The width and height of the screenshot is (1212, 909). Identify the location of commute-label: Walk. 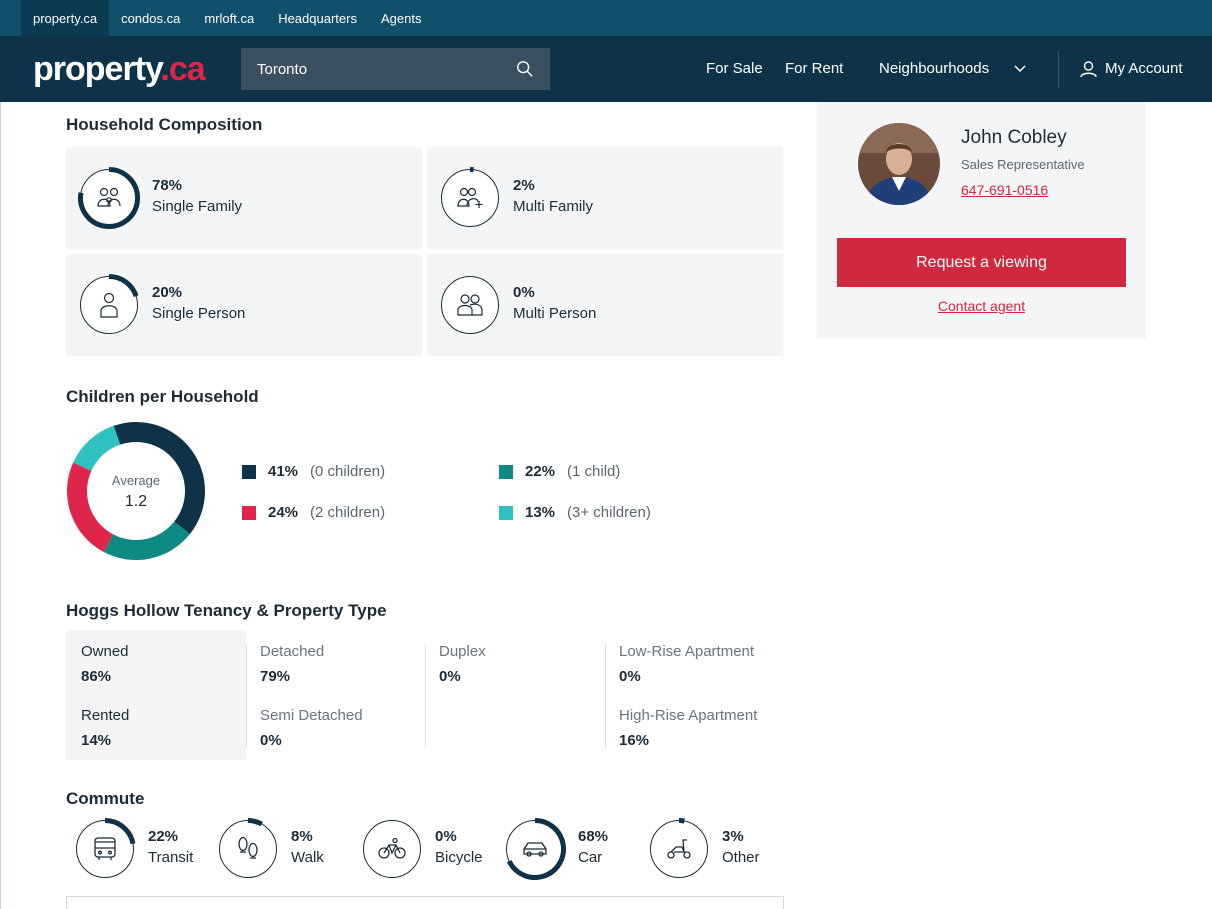
(307, 857).